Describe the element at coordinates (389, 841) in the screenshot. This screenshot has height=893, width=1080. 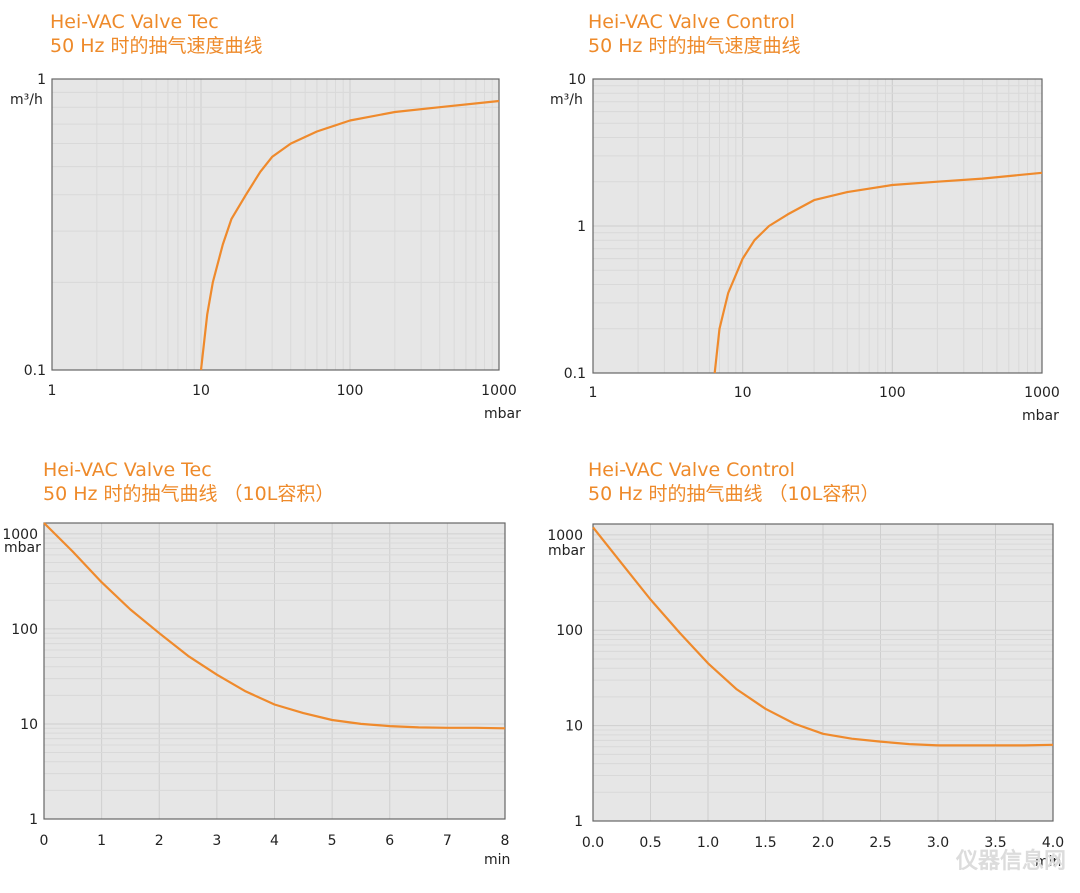
I see `x-tick-label: 6` at that location.